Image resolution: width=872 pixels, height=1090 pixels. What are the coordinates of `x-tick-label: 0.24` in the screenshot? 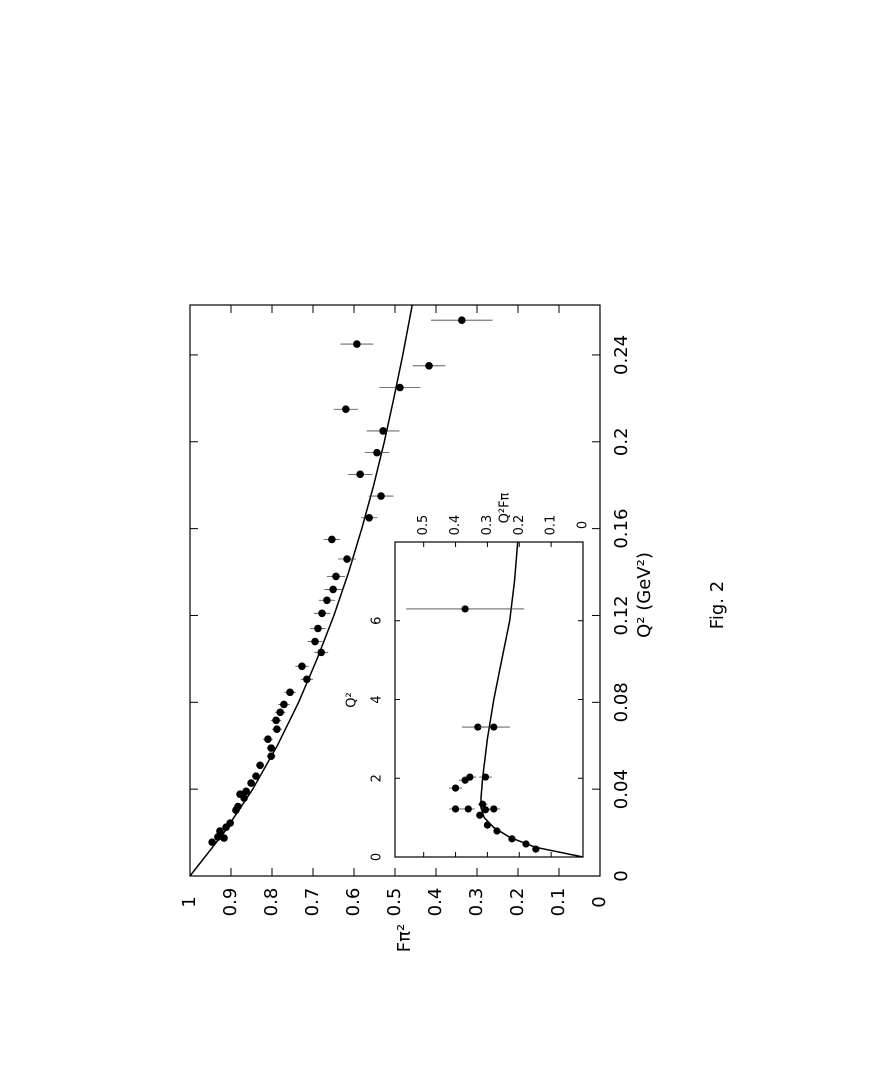 It's located at (621, 355).